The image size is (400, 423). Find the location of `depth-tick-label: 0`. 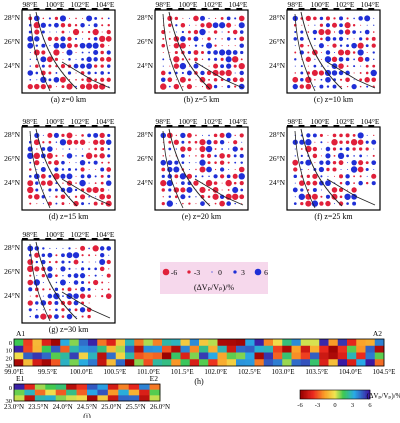

depth-tick-label: 0 is located at coordinates (10, 343).